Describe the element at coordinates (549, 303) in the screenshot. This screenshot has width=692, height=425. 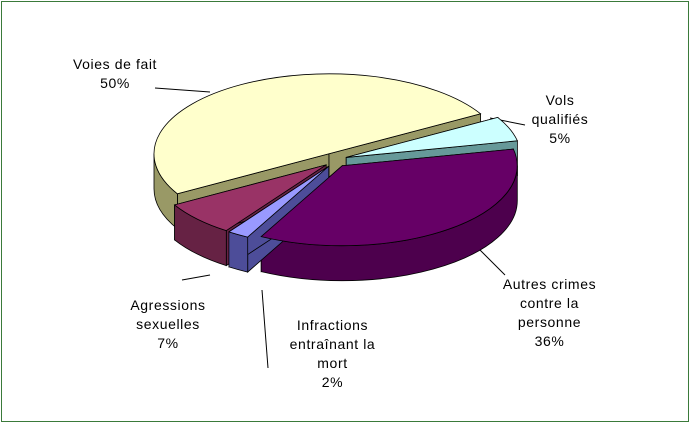
I see `category-label: Autres crimes contre la personne` at that location.